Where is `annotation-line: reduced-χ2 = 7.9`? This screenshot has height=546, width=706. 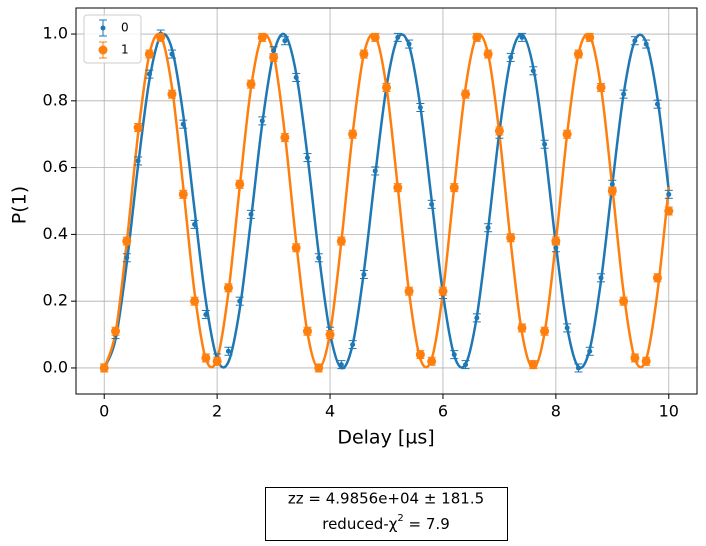 annotation-line: reduced-χ2 = 7.9 is located at coordinates (386, 523).